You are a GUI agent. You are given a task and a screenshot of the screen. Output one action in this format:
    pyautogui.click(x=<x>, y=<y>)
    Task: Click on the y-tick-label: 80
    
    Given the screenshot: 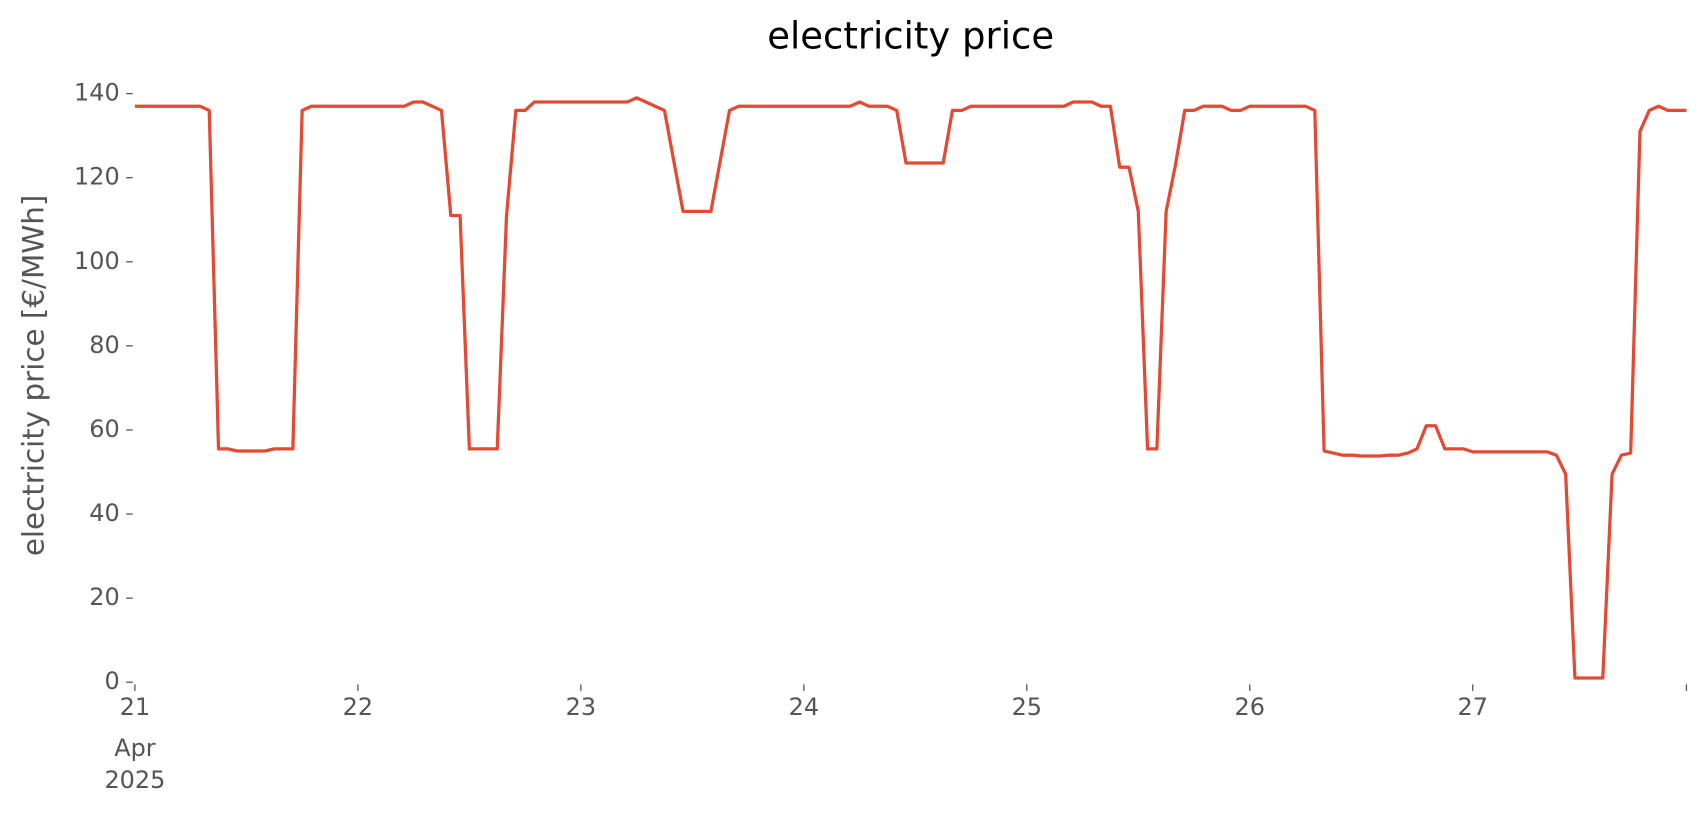 What is the action you would take?
    pyautogui.click(x=104, y=345)
    